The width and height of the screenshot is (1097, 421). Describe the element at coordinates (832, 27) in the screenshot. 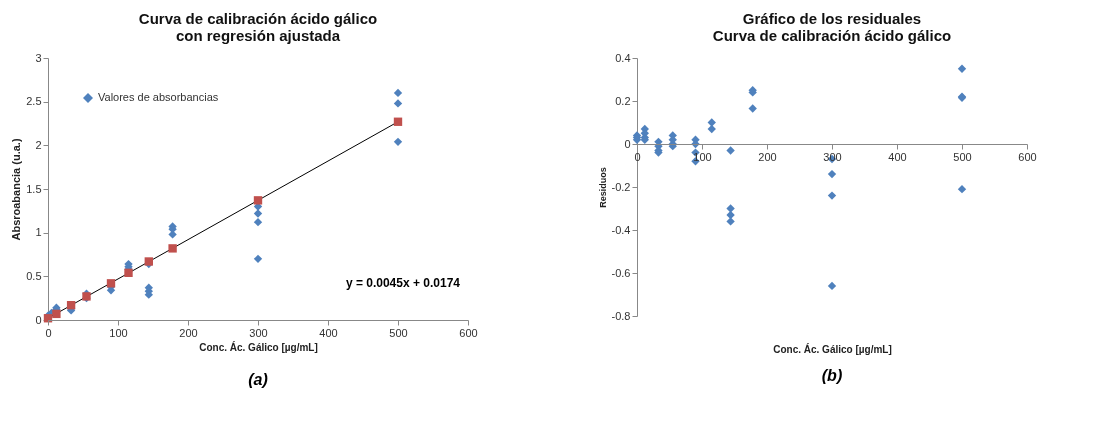

I see `chart-title: Gráfico de los residuales Curva de calibración ácido gálico` at that location.